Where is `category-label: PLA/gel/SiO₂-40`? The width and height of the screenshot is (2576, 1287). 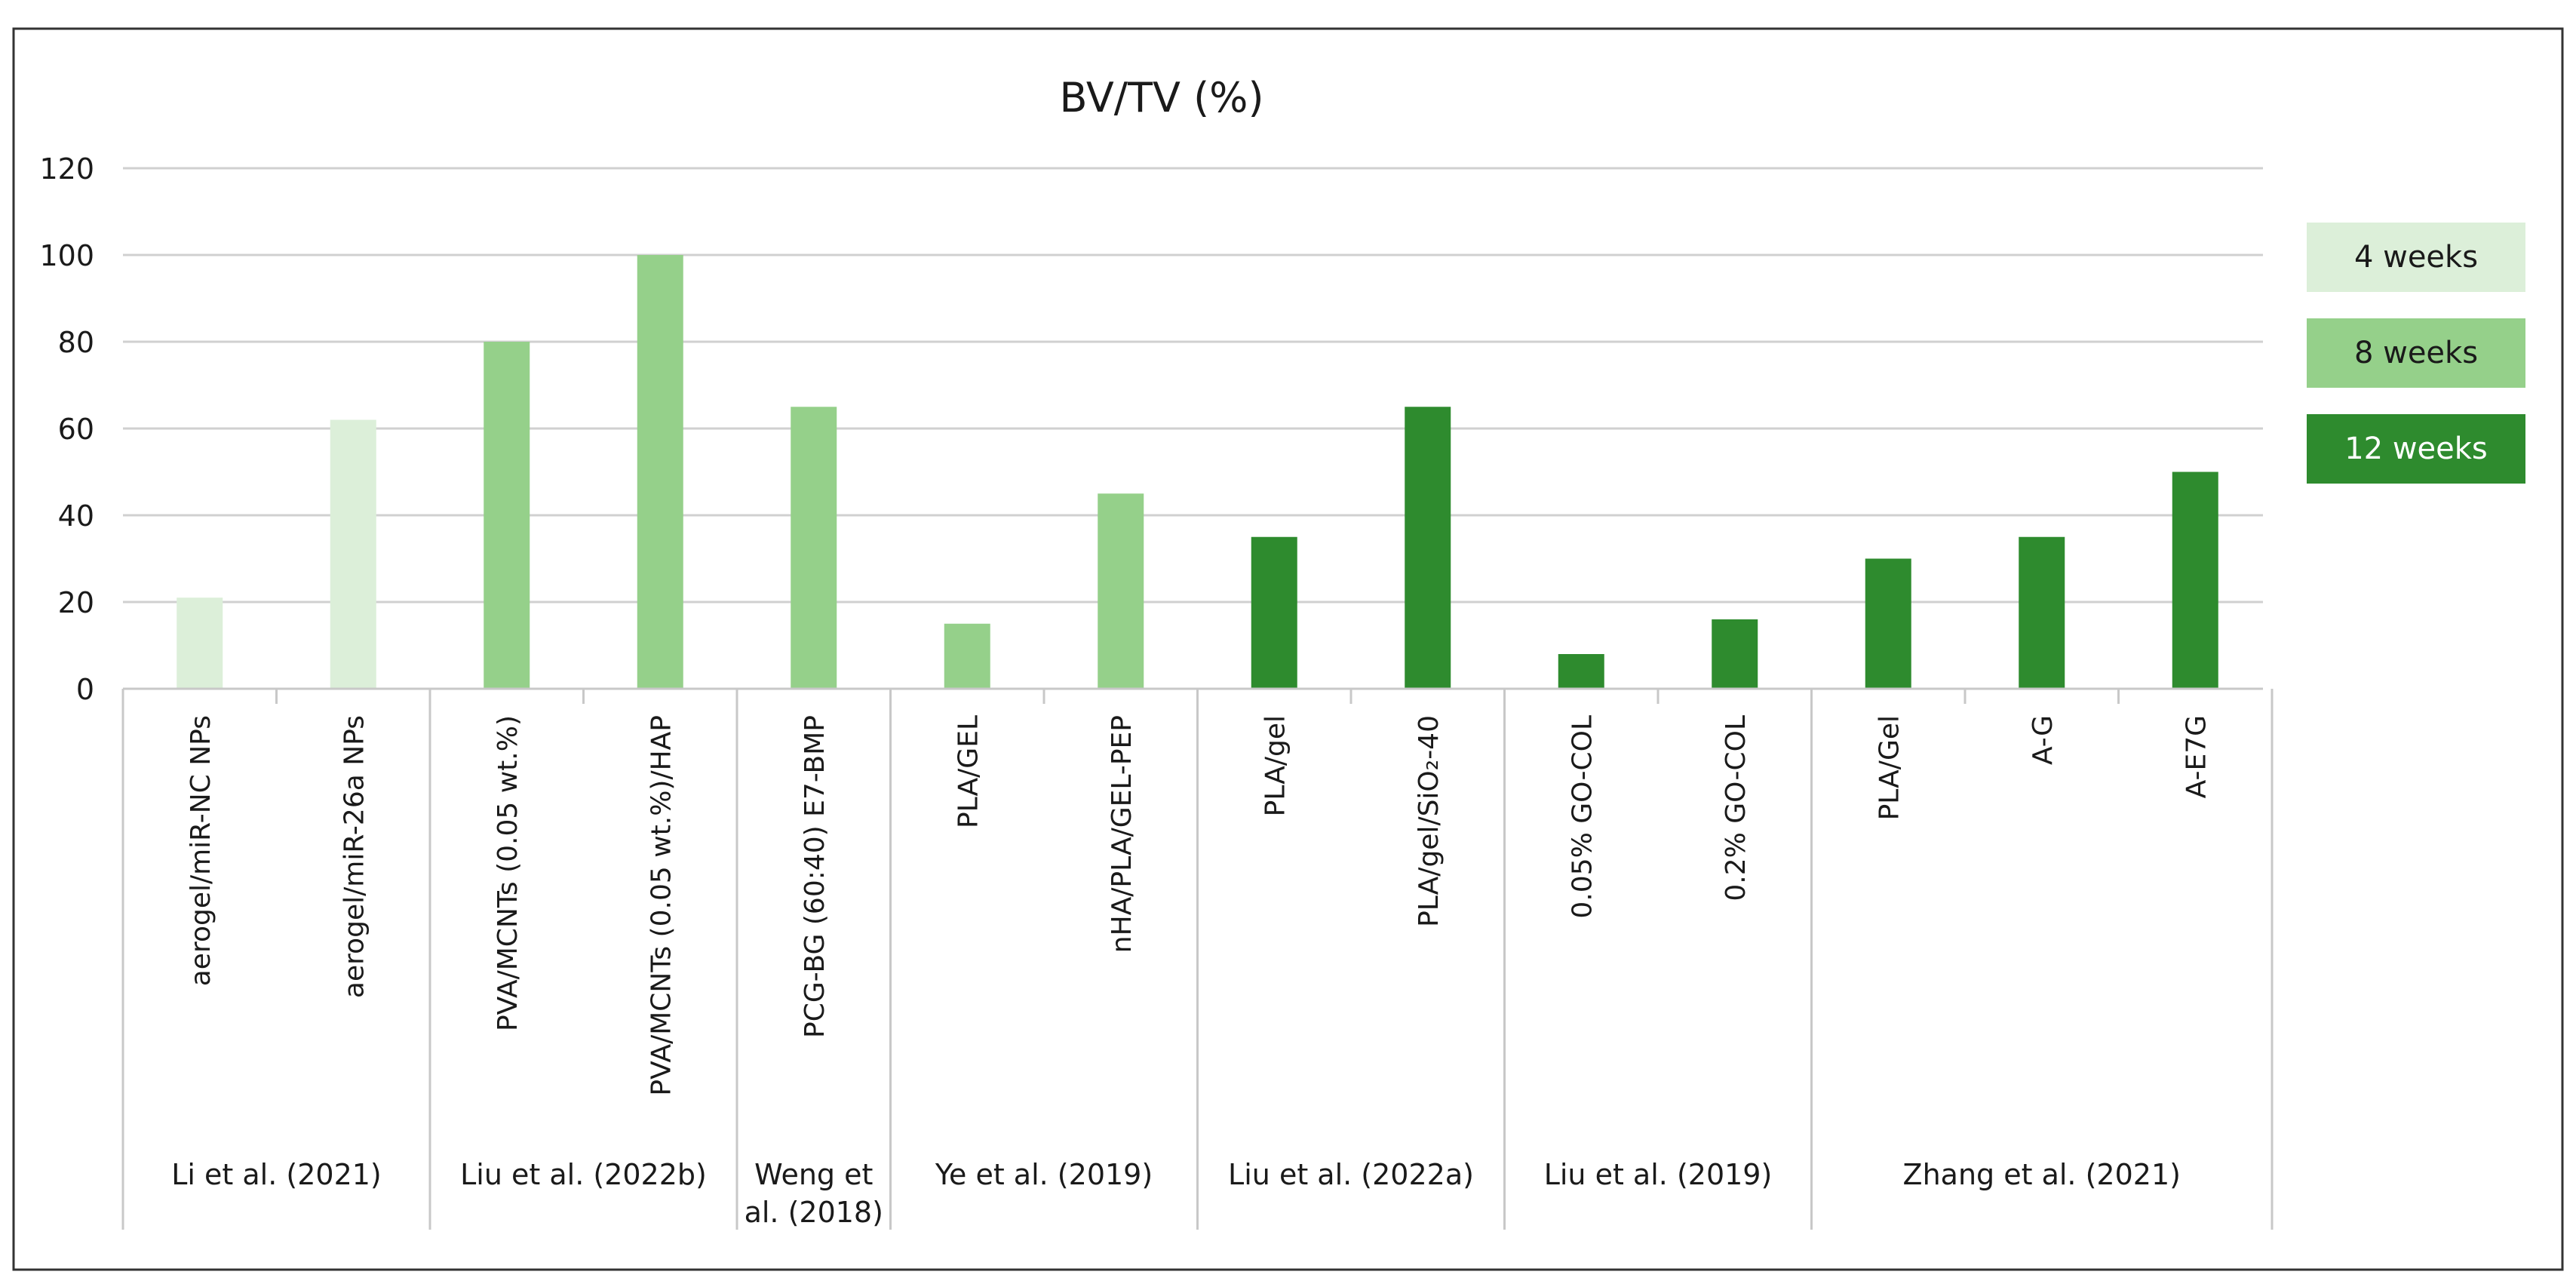 category-label: PLA/gel/SiO₂-40 is located at coordinates (1429, 821).